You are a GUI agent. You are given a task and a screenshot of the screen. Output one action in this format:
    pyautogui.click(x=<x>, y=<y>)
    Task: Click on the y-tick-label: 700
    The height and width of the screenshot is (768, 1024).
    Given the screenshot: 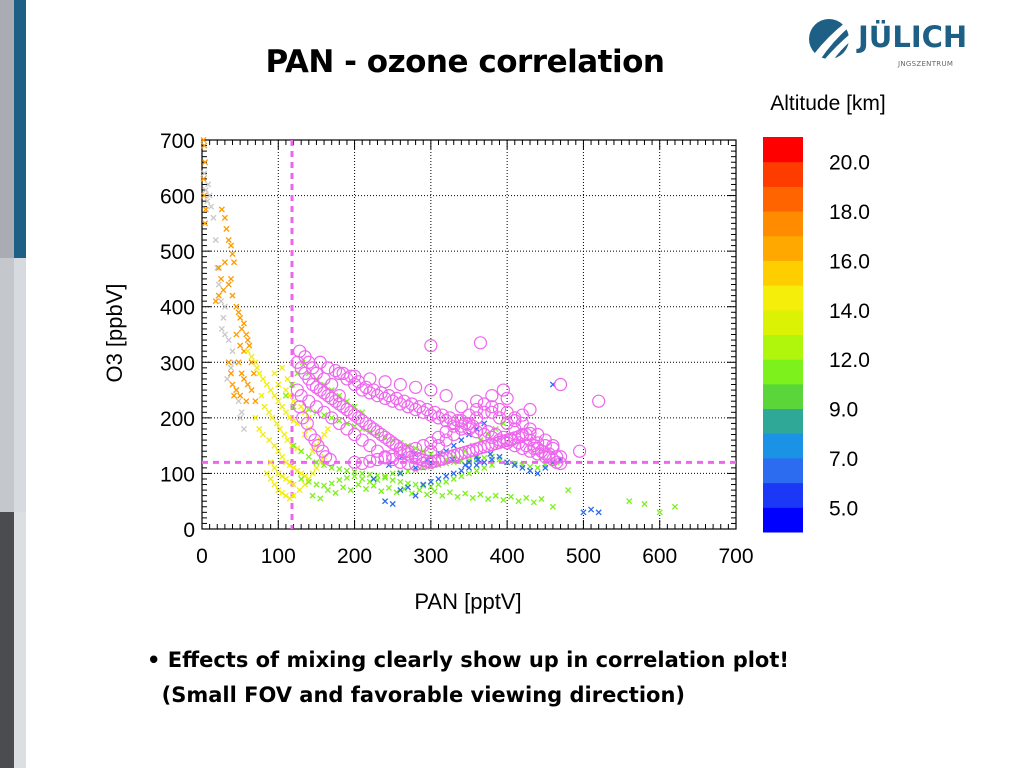 What is the action you would take?
    pyautogui.click(x=177, y=141)
    